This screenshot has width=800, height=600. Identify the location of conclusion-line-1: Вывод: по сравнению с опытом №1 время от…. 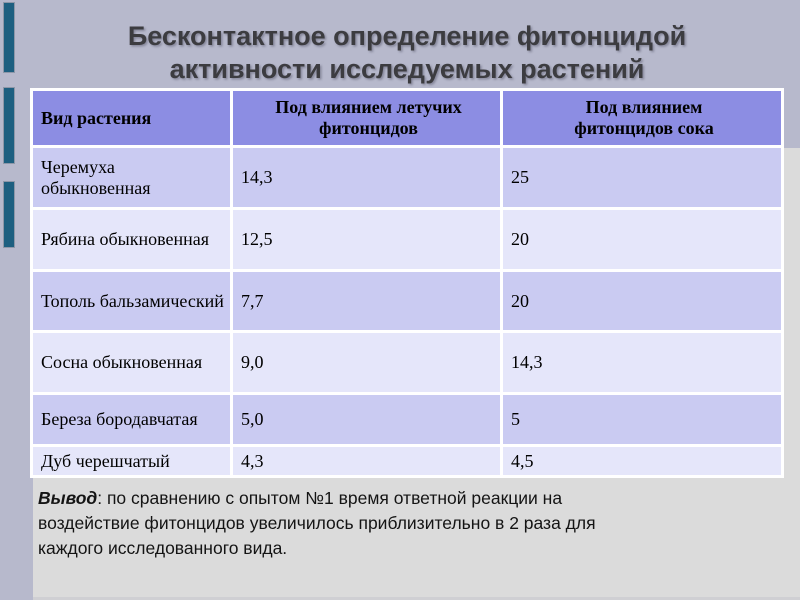
(388, 498).